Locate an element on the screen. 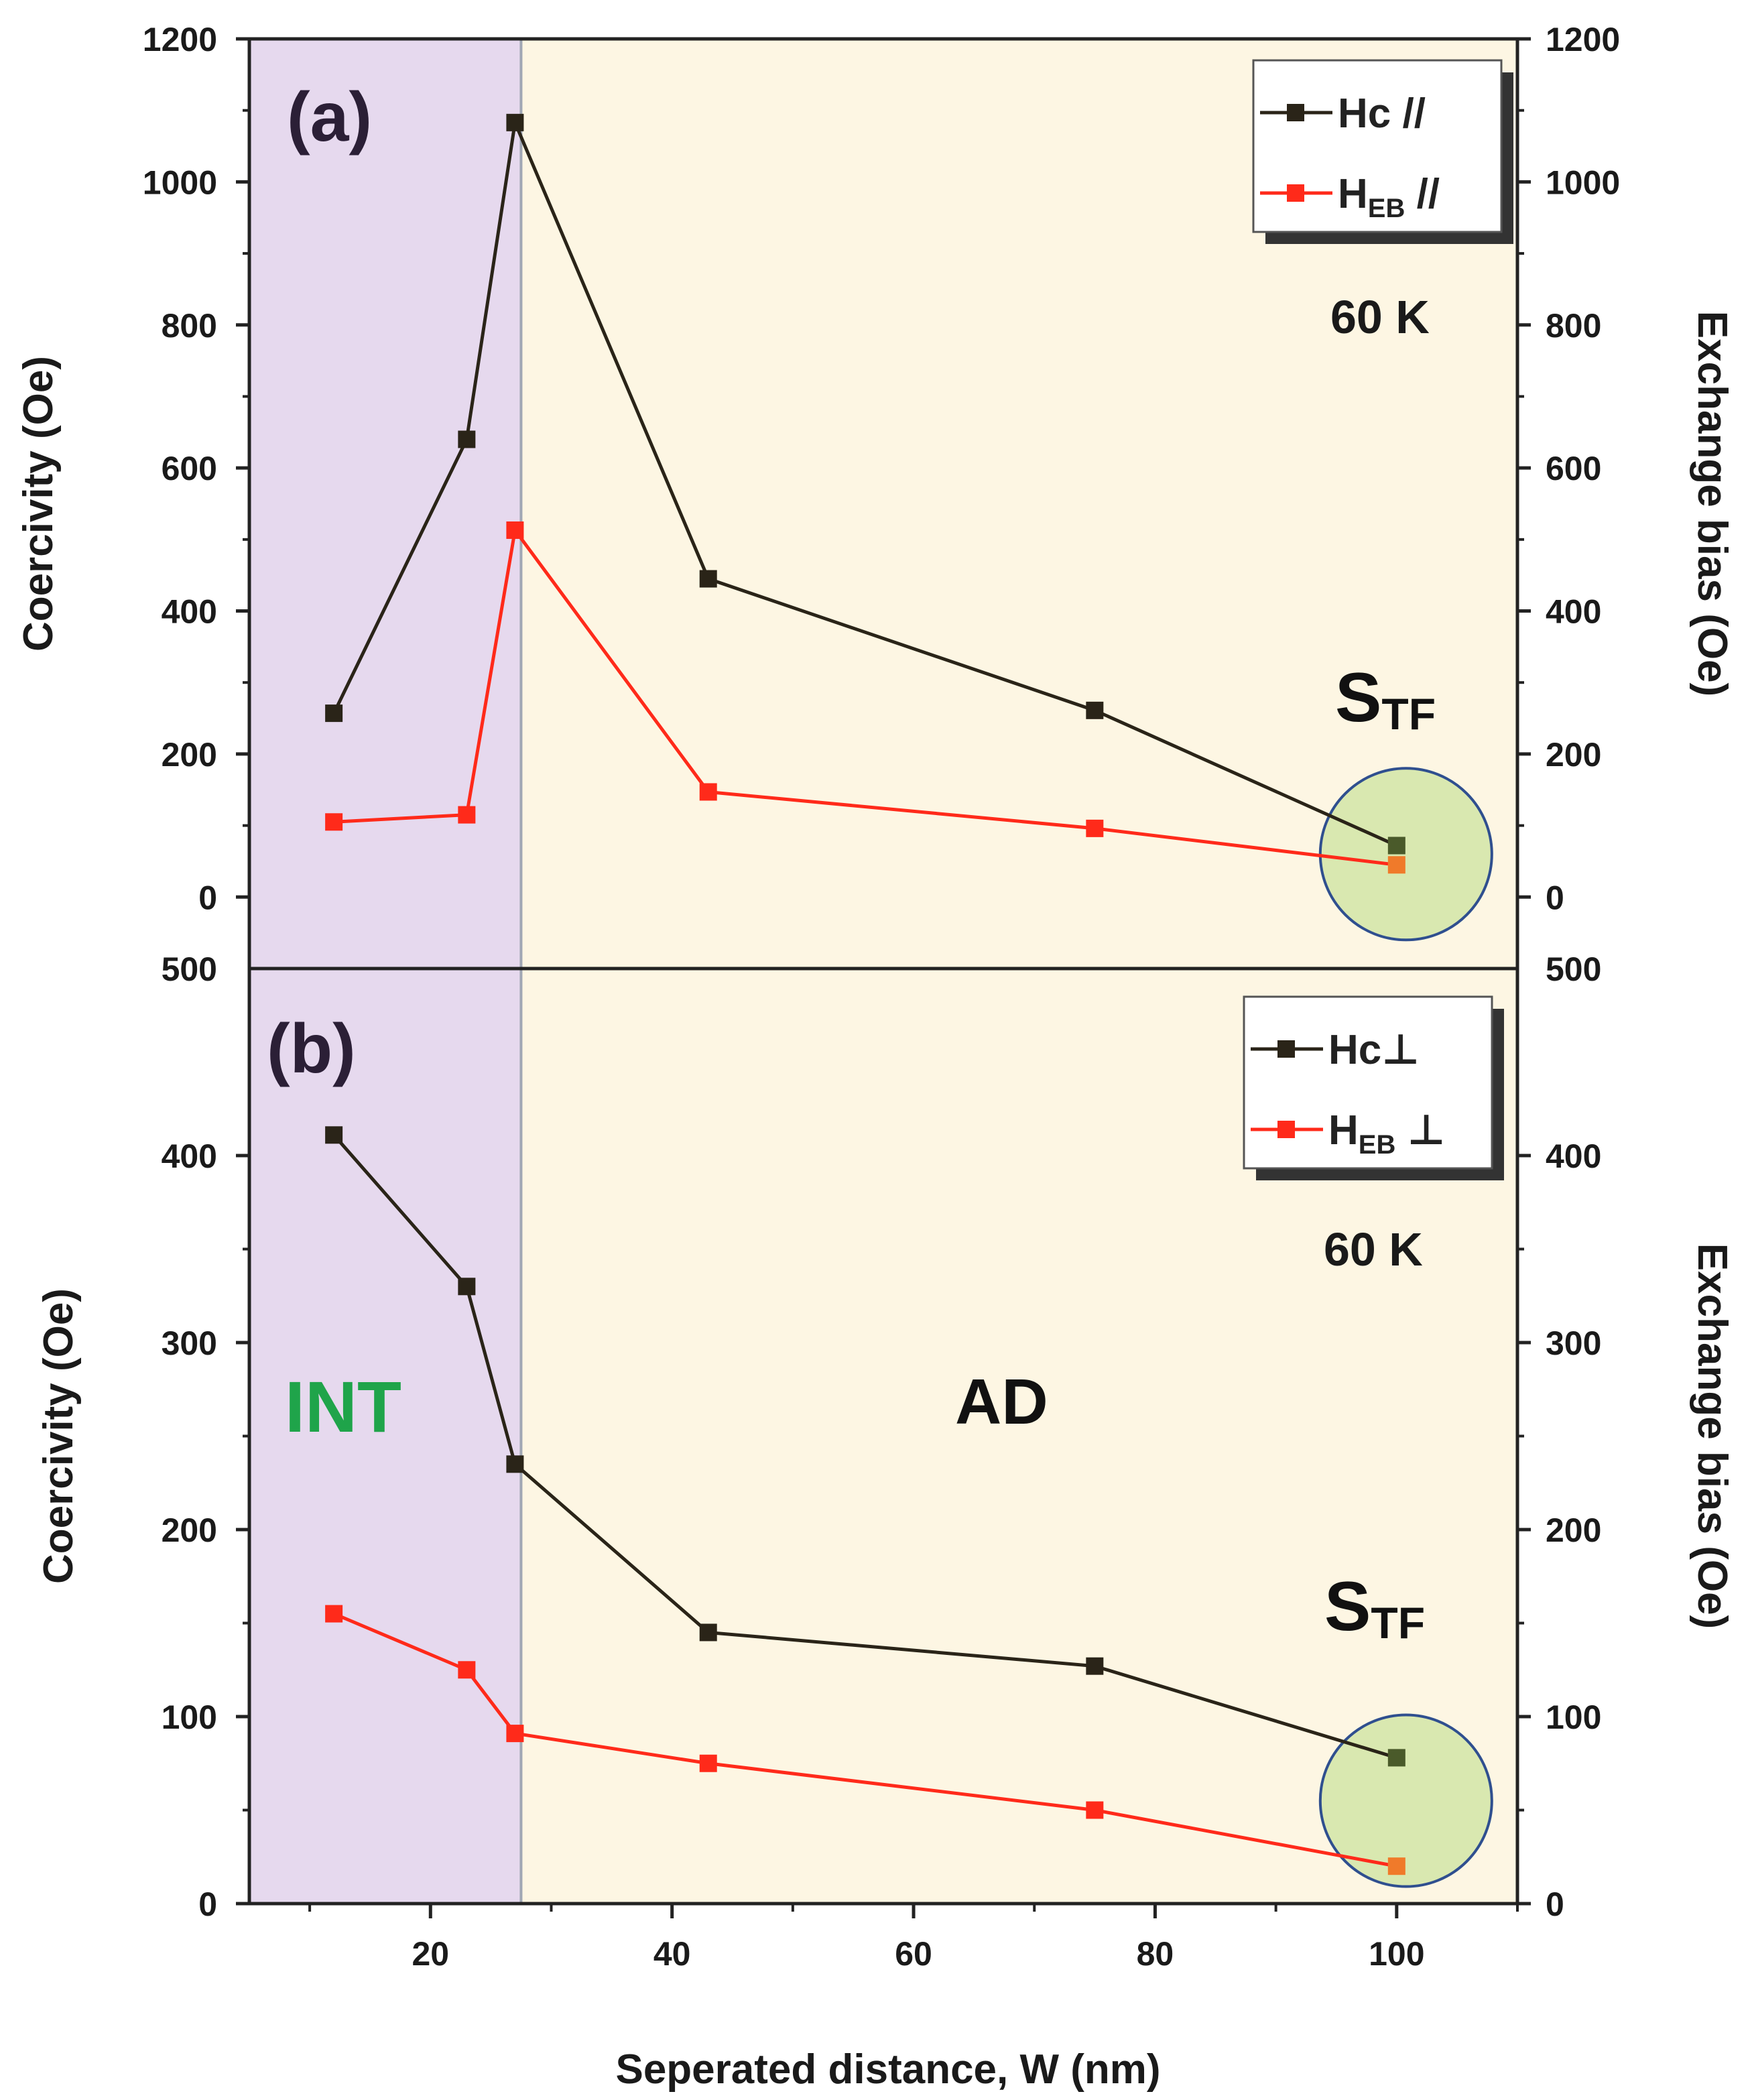 This screenshot has width=1750, height=2100. panel-b-sample-main: S is located at coordinates (1347, 1607).